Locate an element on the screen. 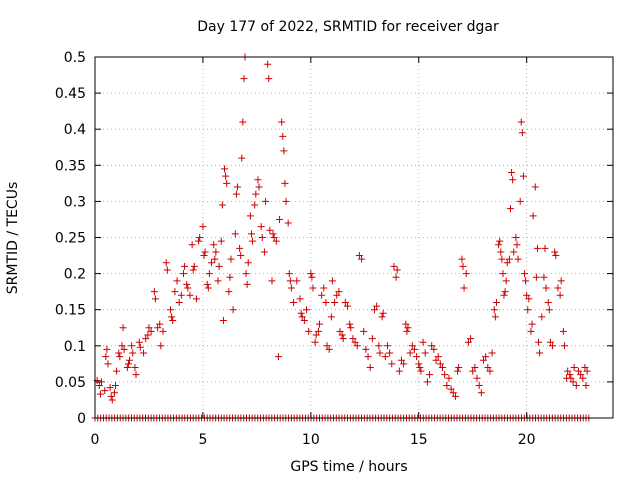  y-tick-label: 0.3 is located at coordinates (75, 202).